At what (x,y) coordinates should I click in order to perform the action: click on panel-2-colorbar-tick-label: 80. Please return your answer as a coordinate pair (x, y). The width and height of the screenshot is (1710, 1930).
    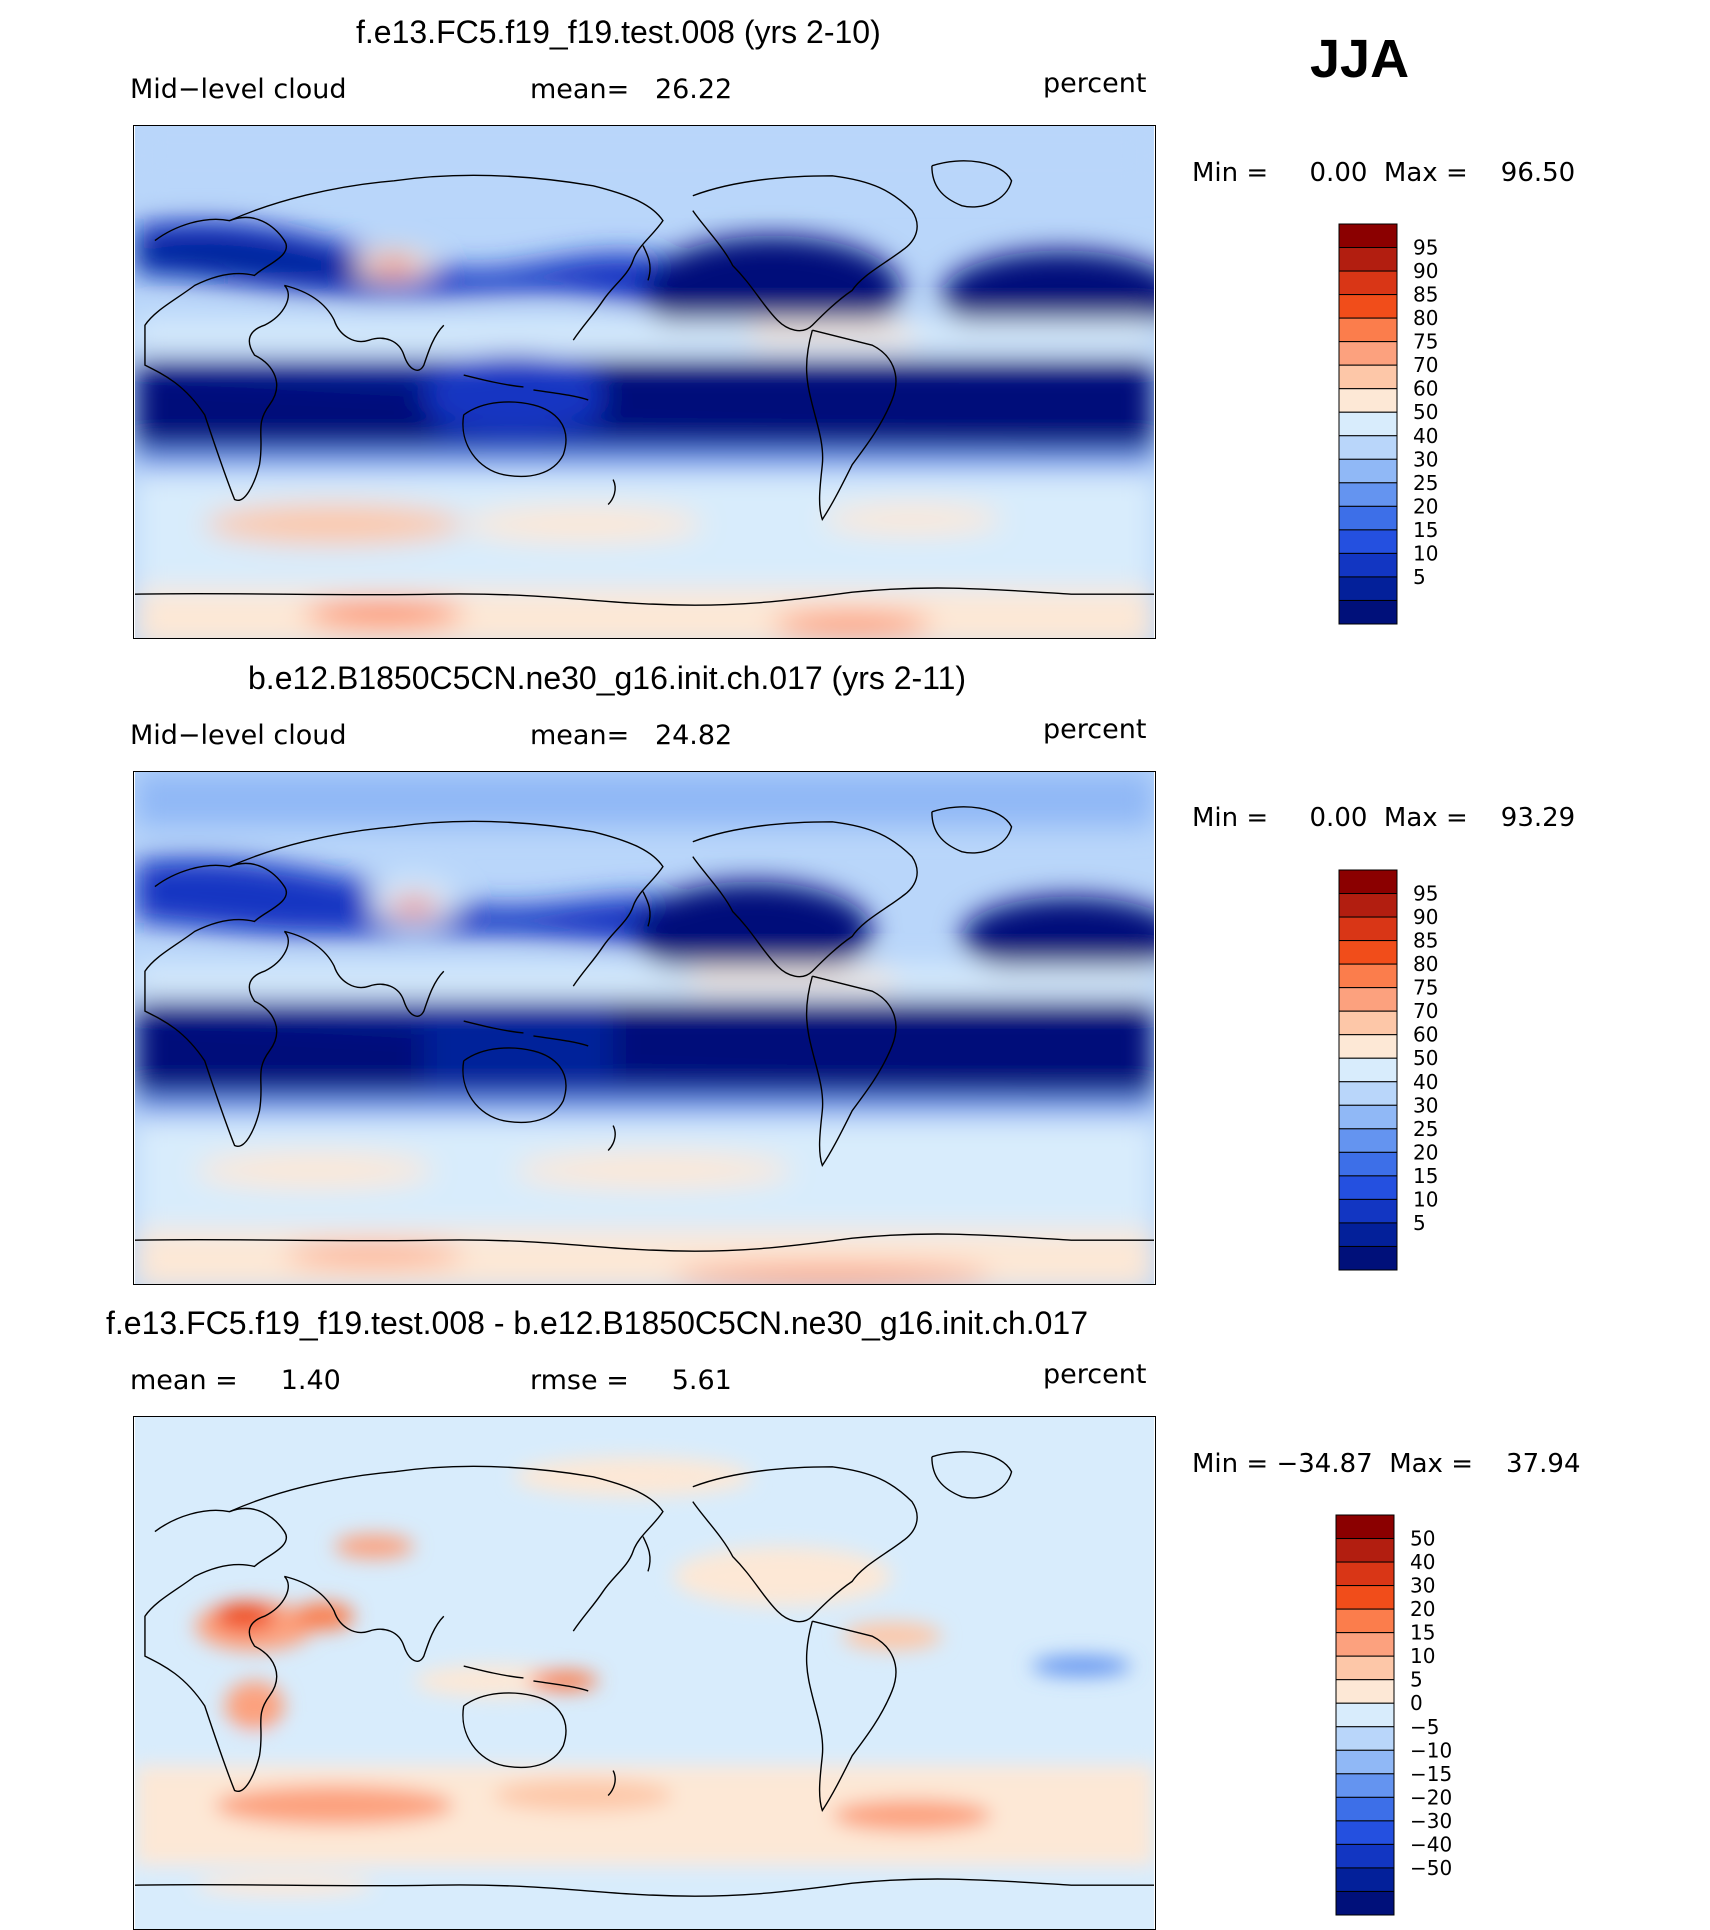
    Looking at the image, I should click on (1425, 964).